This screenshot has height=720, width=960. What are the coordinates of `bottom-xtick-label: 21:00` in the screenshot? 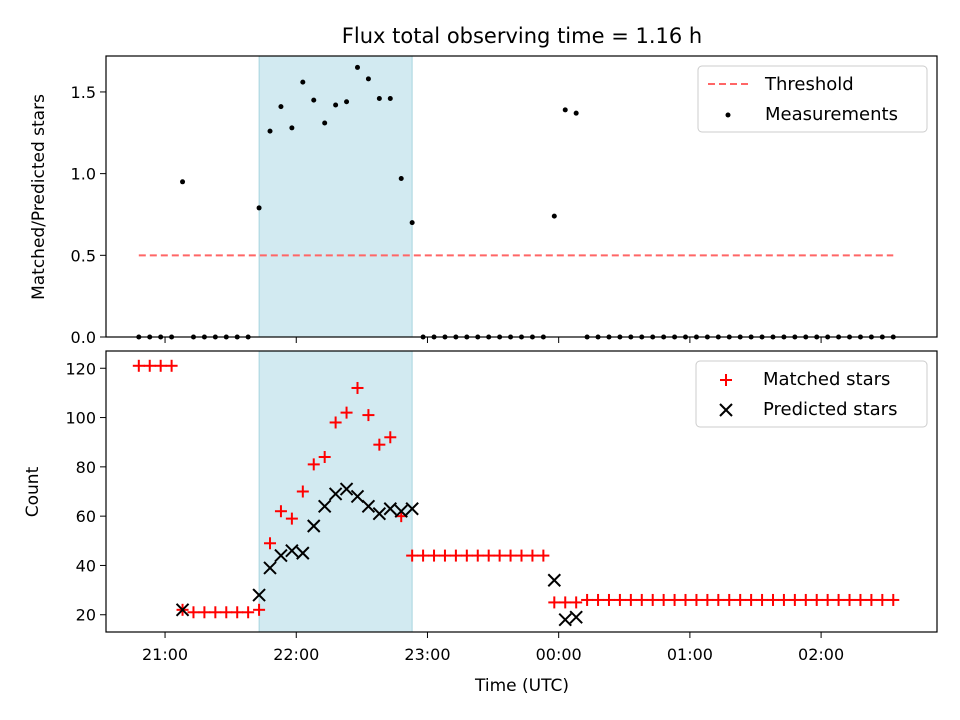 It's located at (165, 654).